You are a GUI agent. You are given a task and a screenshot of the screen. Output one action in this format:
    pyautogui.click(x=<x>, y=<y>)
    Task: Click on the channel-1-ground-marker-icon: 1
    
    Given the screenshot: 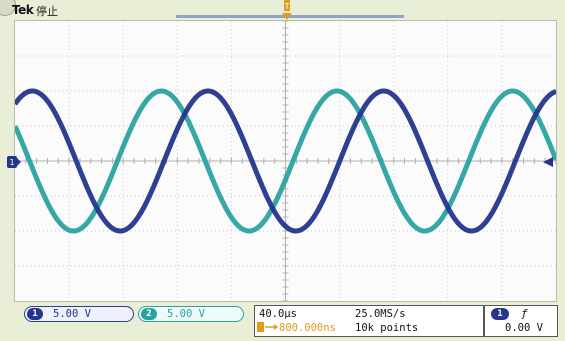 What is the action you would take?
    pyautogui.click(x=14, y=162)
    